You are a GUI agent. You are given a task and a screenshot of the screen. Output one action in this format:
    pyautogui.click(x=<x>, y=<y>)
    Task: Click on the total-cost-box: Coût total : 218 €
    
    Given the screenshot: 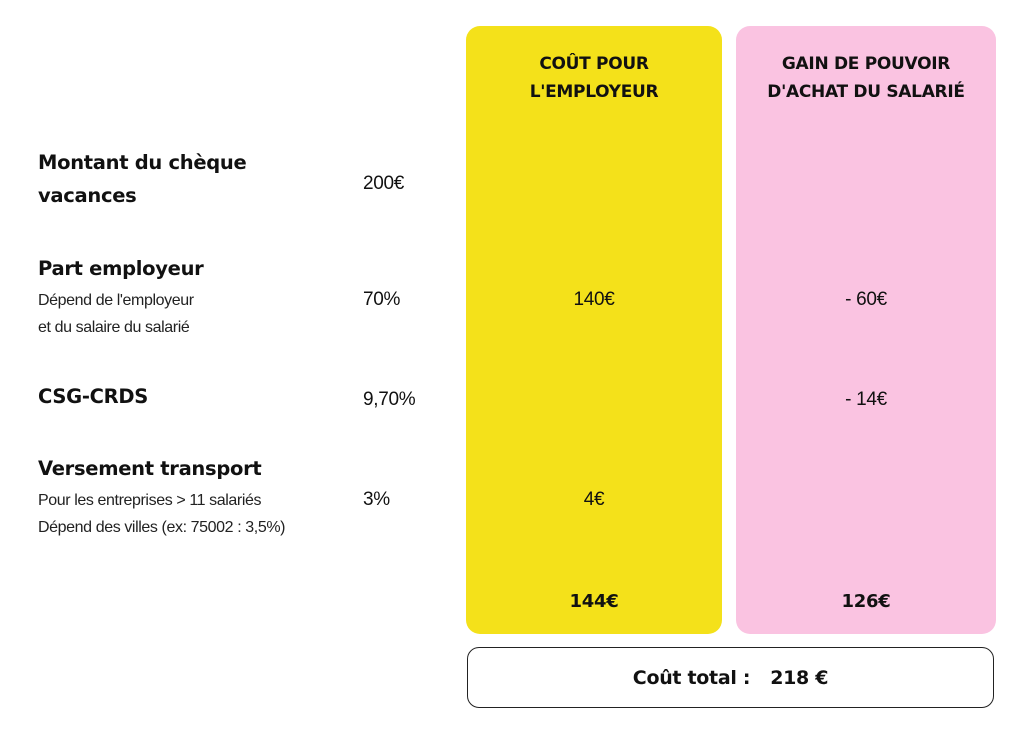 What is the action you would take?
    pyautogui.click(x=730, y=677)
    